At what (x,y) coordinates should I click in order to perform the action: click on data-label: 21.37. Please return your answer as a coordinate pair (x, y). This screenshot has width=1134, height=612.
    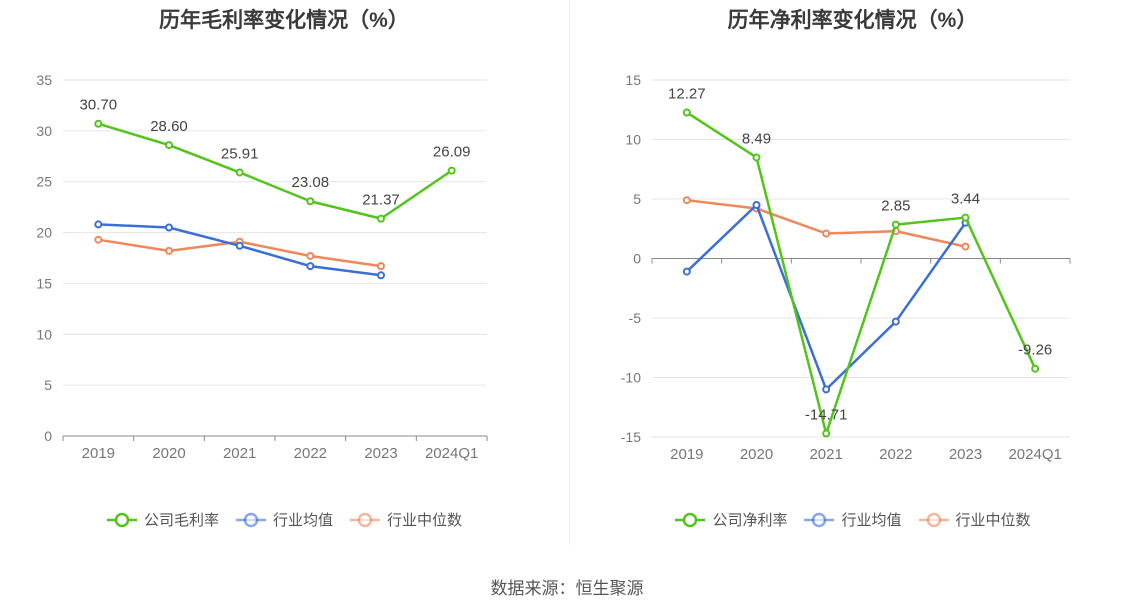
    Looking at the image, I should click on (381, 200).